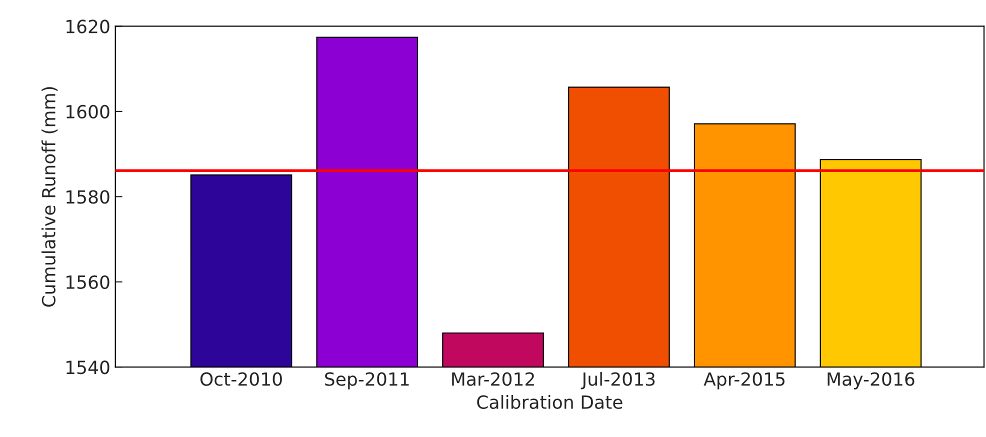 This screenshot has width=986, height=437. What do you see at coordinates (617, 381) in the screenshot?
I see `x-tick-label: Jul-2013` at bounding box center [617, 381].